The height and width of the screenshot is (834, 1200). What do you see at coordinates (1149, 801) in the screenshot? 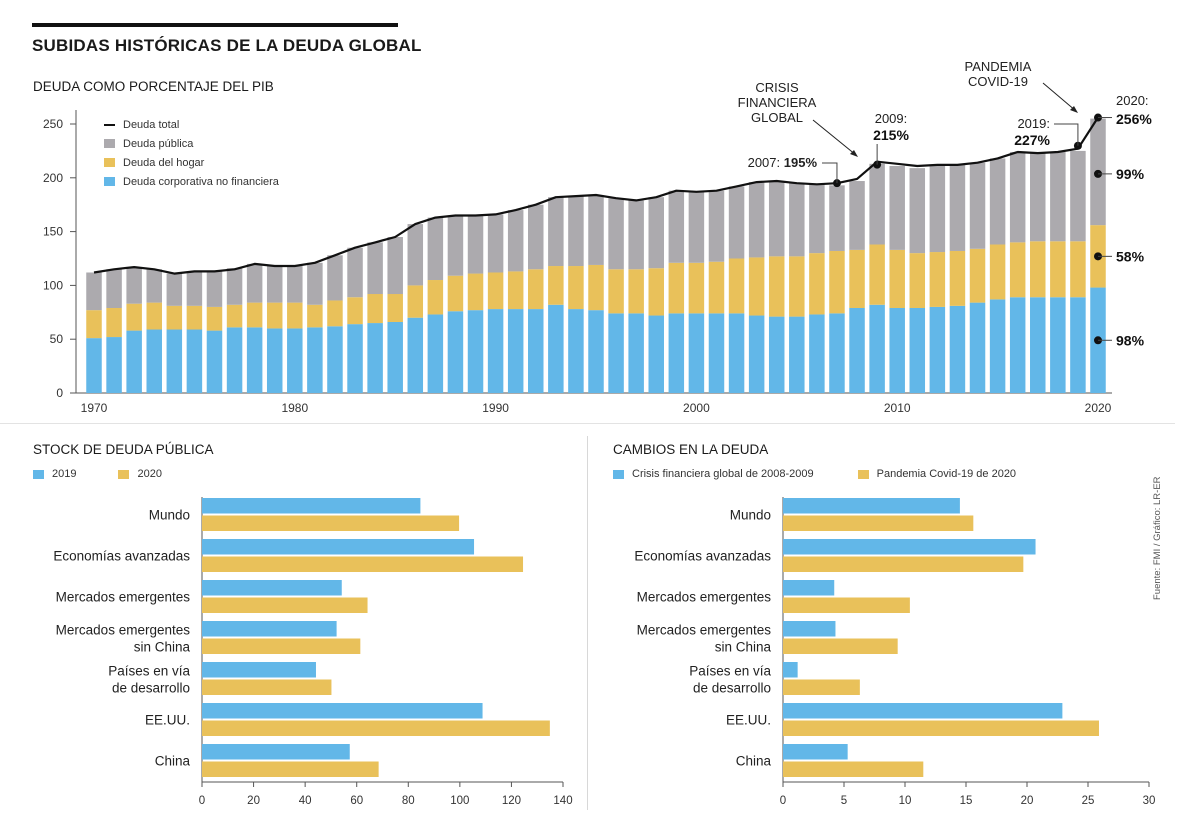
I see `x-tick-label: 30` at bounding box center [1149, 801].